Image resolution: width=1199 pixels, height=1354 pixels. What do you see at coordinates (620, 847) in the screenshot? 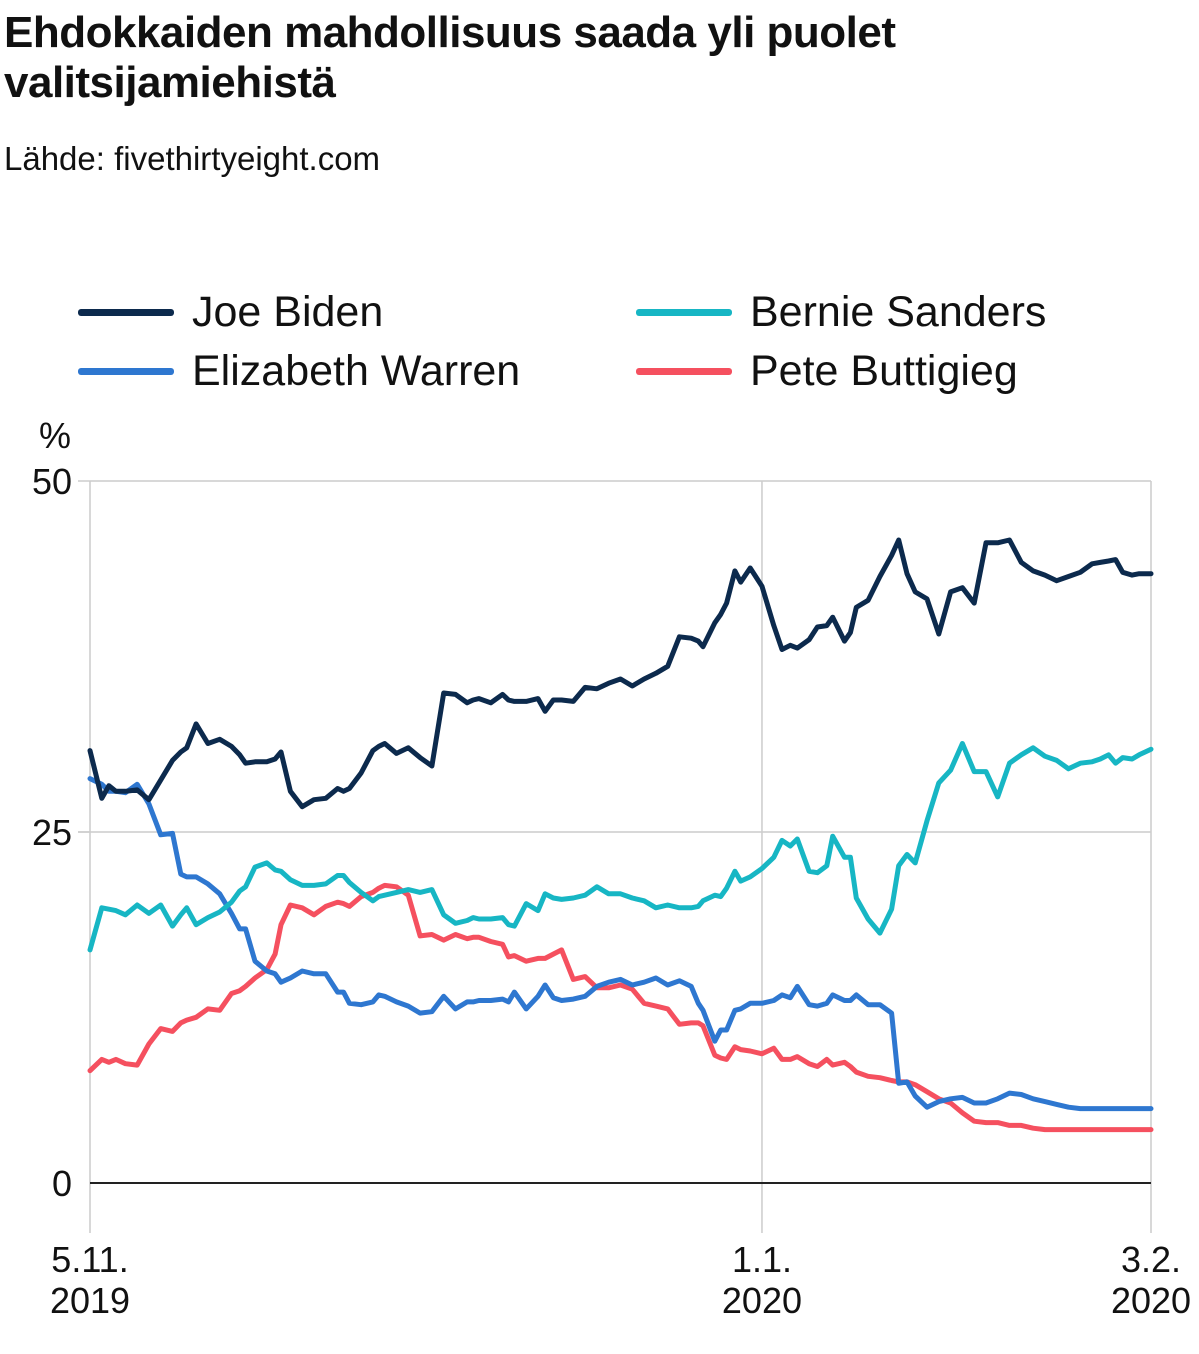
I see `series-line-bernie-sanders` at bounding box center [620, 847].